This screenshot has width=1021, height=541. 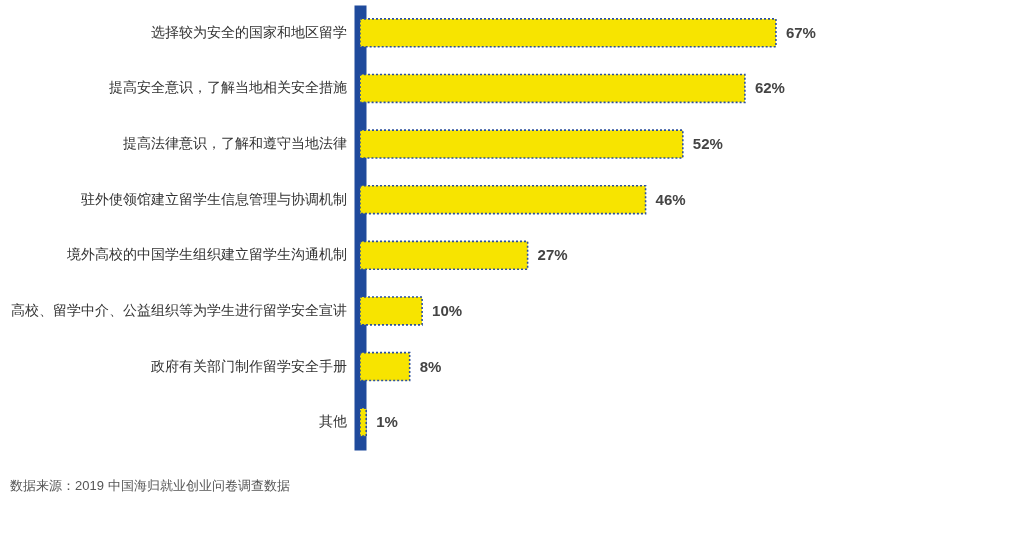 I want to click on y-tick-label: 选择较为安全的国家和地区留学, so click(x=248, y=31).